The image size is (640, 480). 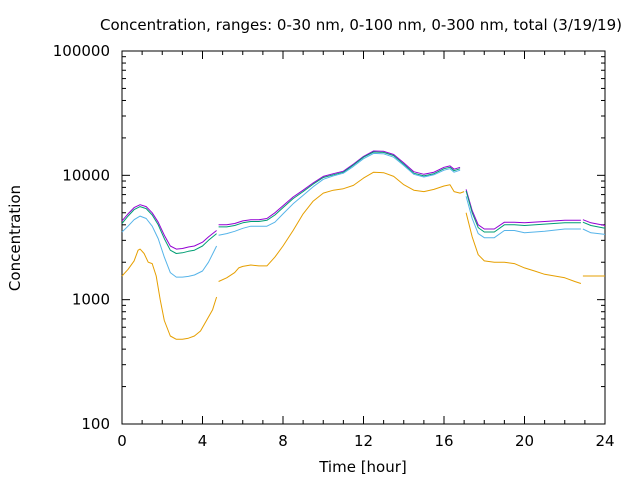 What do you see at coordinates (604, 441) in the screenshot?
I see `x-tick-label: 24` at bounding box center [604, 441].